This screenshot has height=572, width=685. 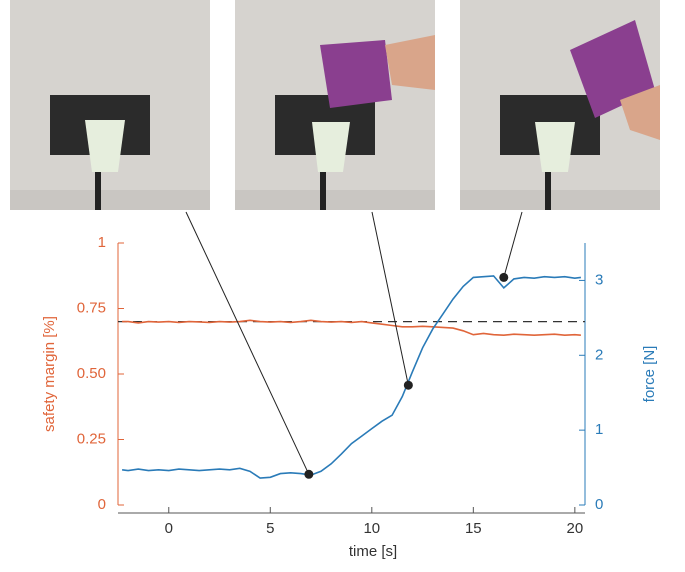 I want to click on y-tick-label: 0.50, so click(x=91, y=373).